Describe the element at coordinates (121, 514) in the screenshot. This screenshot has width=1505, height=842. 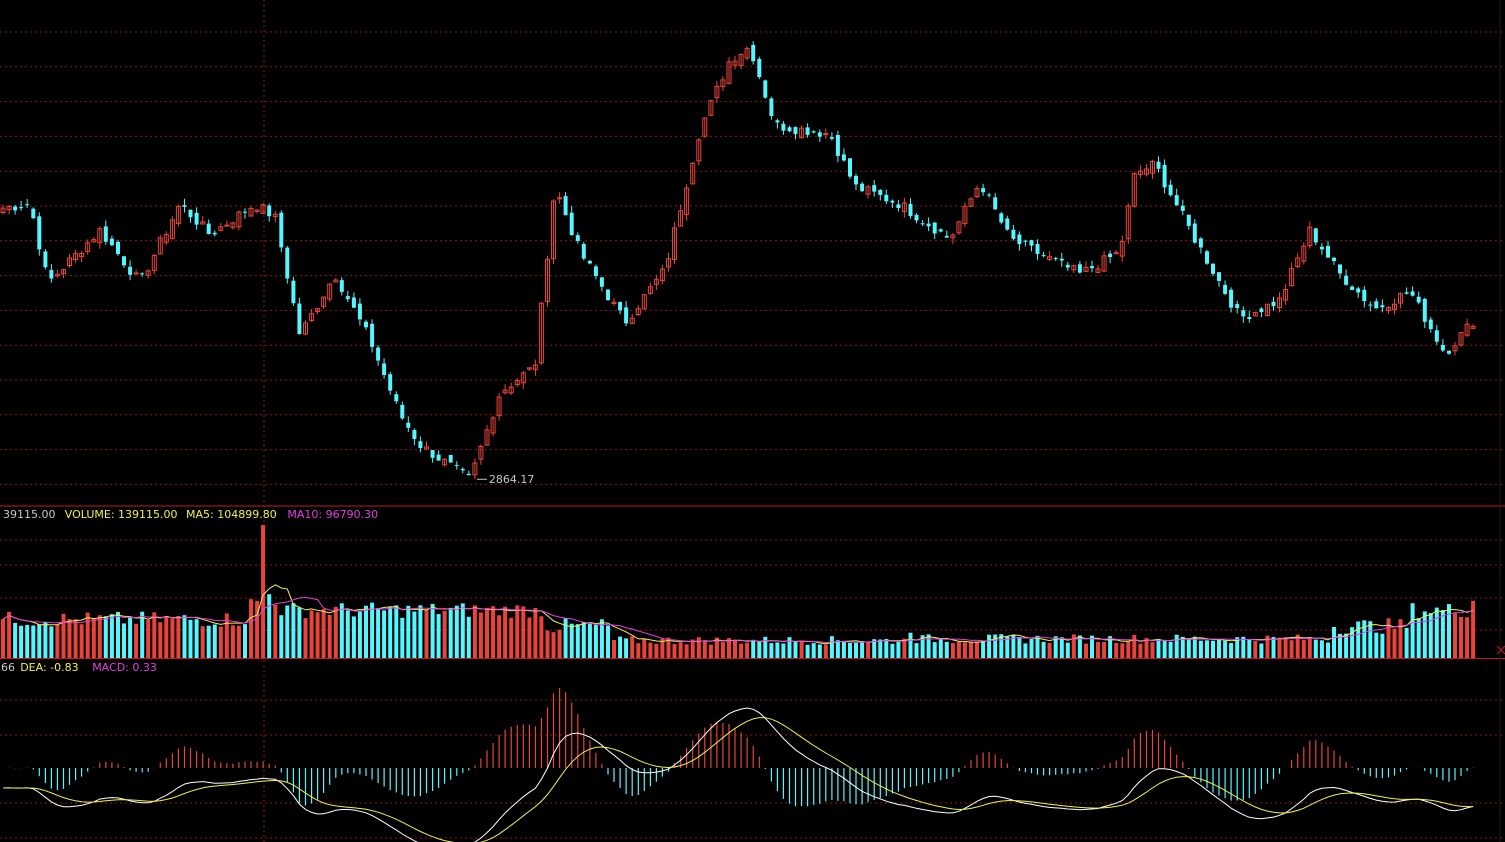
I see `volume-label: VOLUME: 139115.00` at that location.